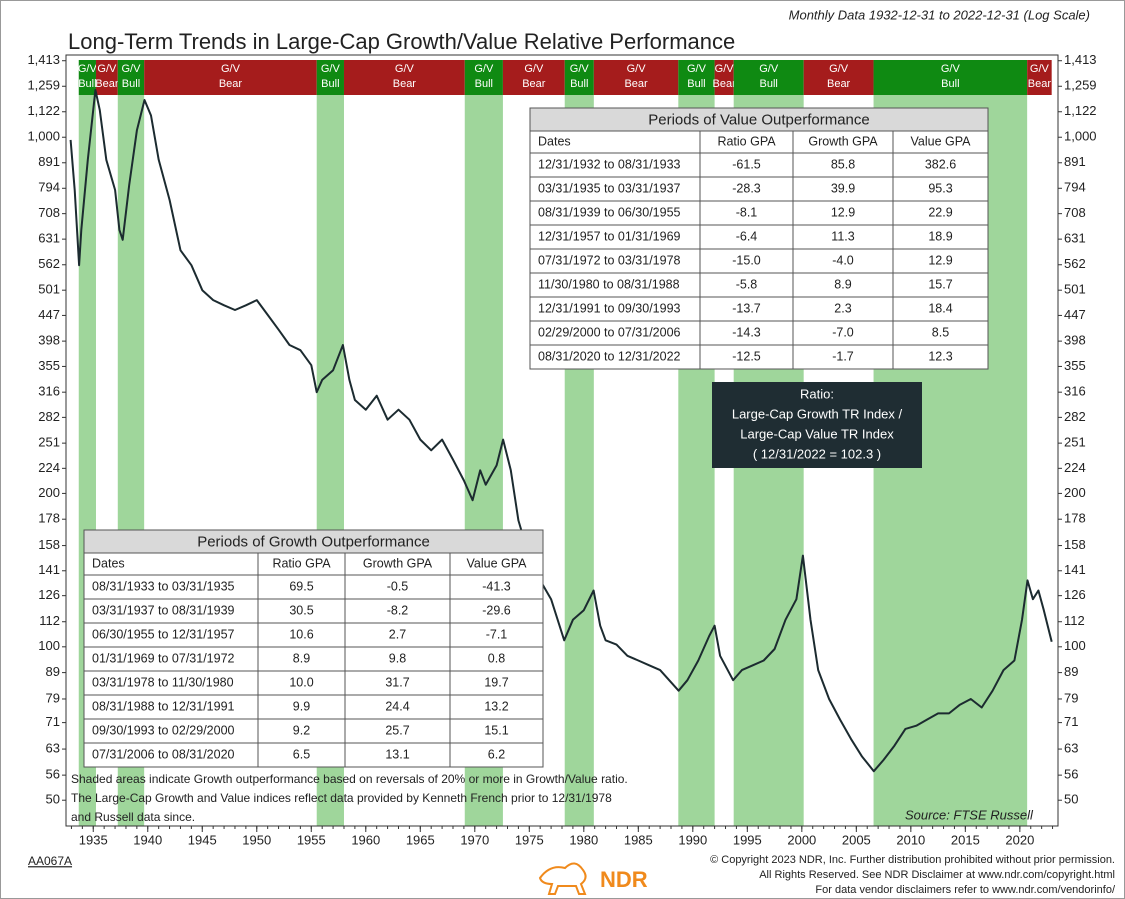 Image resolution: width=1125 pixels, height=899 pixels. Describe the element at coordinates (817, 453) in the screenshot. I see `annotation-text: ( 12/31/2022 = 102.3 )` at that location.